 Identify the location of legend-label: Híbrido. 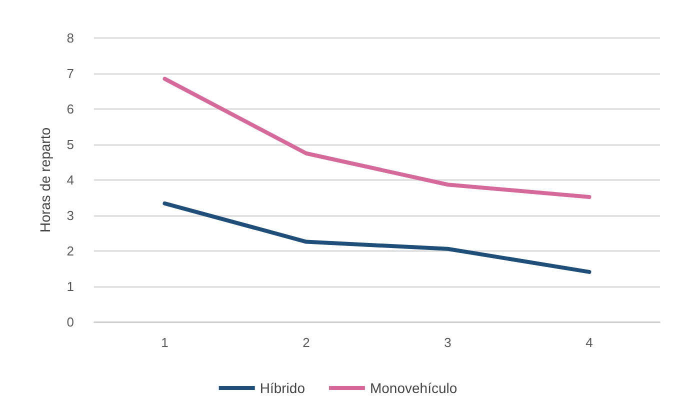
(283, 388).